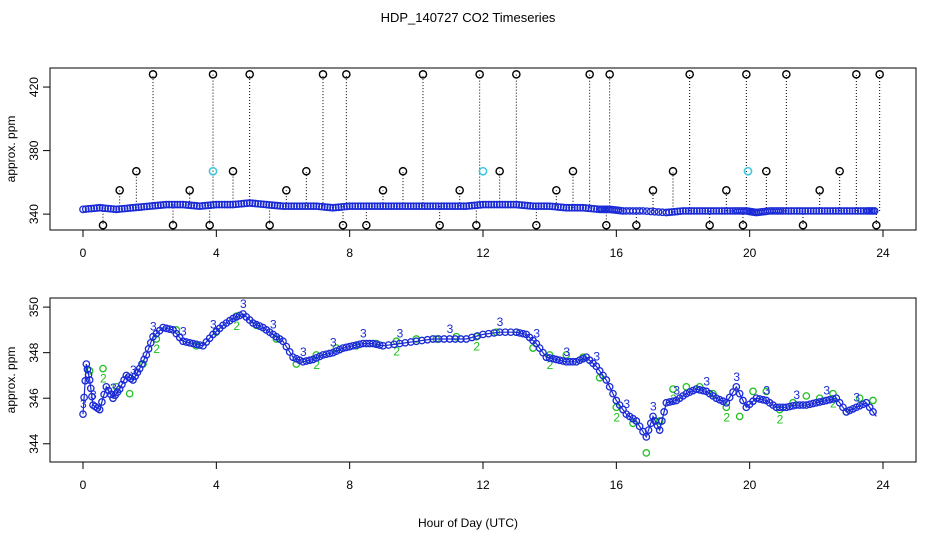 The image size is (936, 540). I want to click on x-tick-label: 16, so click(617, 485).